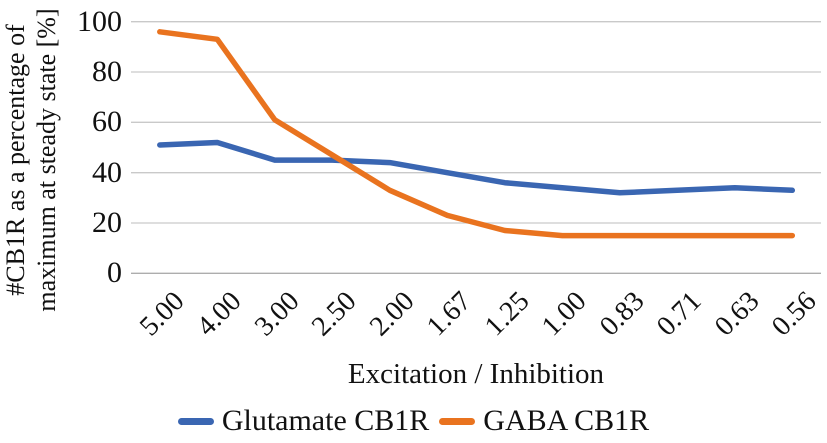 The width and height of the screenshot is (827, 443). I want to click on y-tick-label: 0, so click(114, 273).